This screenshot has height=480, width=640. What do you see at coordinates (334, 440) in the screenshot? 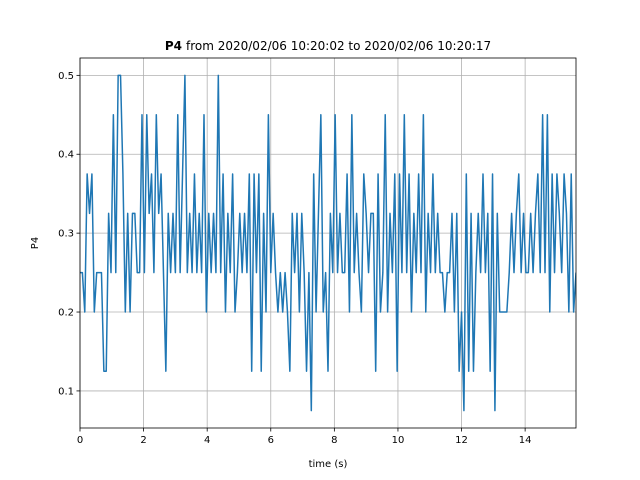
I see `x-tick-label: 8` at bounding box center [334, 440].